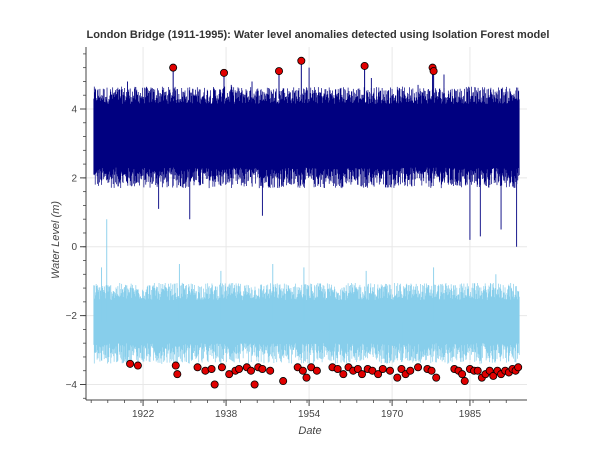 The image size is (600, 455). Describe the element at coordinates (143, 414) in the screenshot. I see `x-tick-label: 1922` at that location.